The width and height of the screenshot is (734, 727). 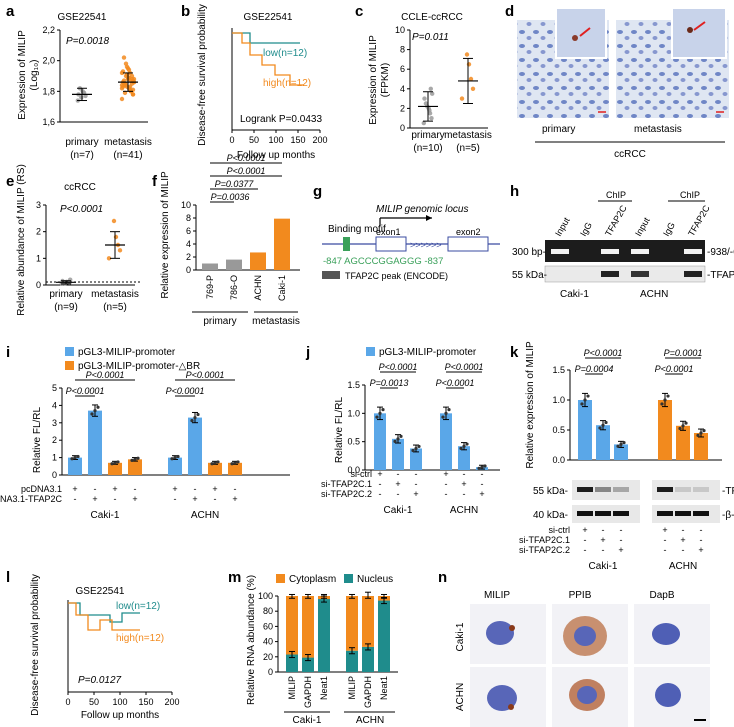 What do you see at coordinates (669, 229) in the screenshot?
I see `h-lane-4: IgG` at bounding box center [669, 229].